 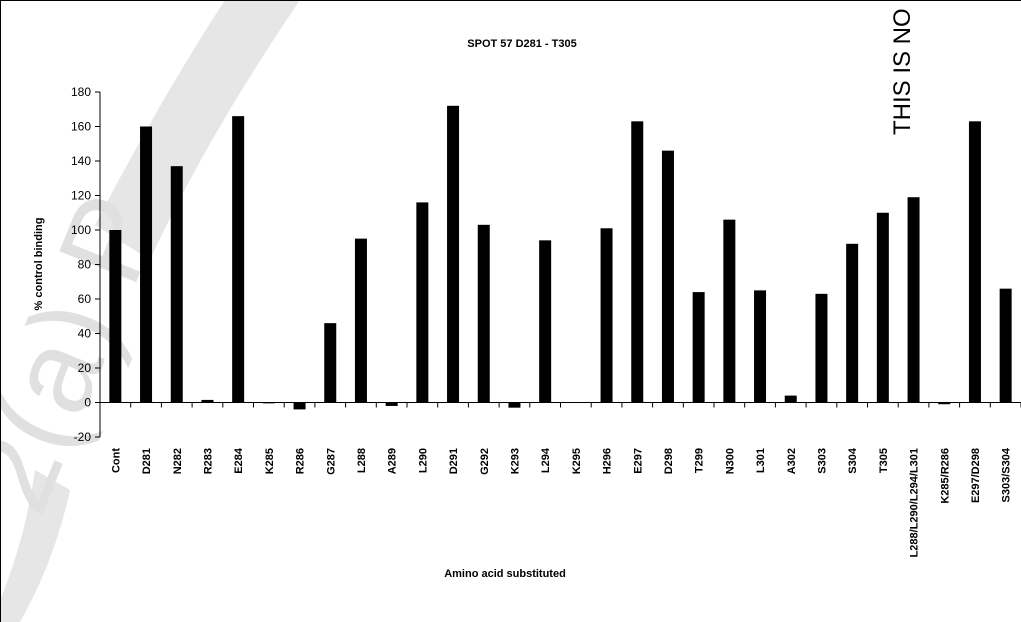 I want to click on chart-title: SPOT 57 D281 - T305, so click(x=521, y=44).